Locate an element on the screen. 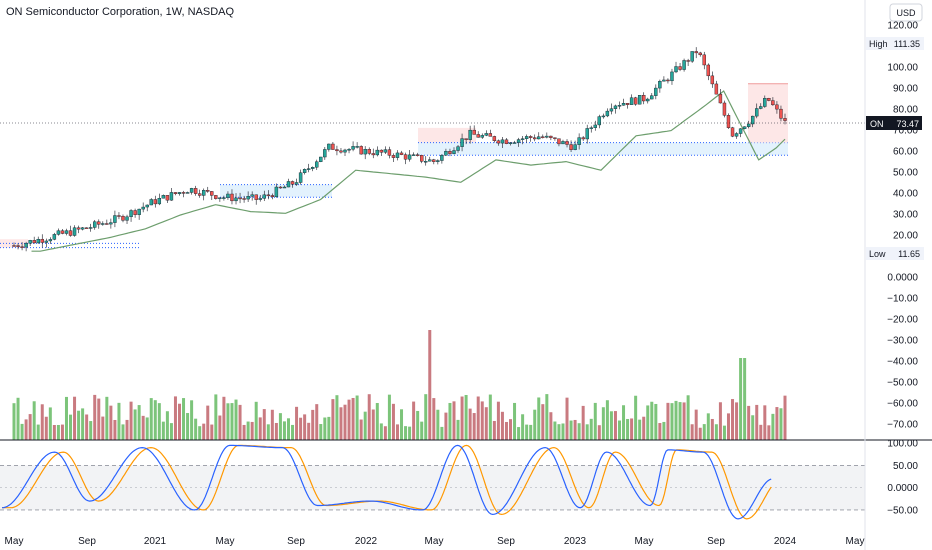 The height and width of the screenshot is (550, 932). high-value: 111.35 is located at coordinates (907, 44).